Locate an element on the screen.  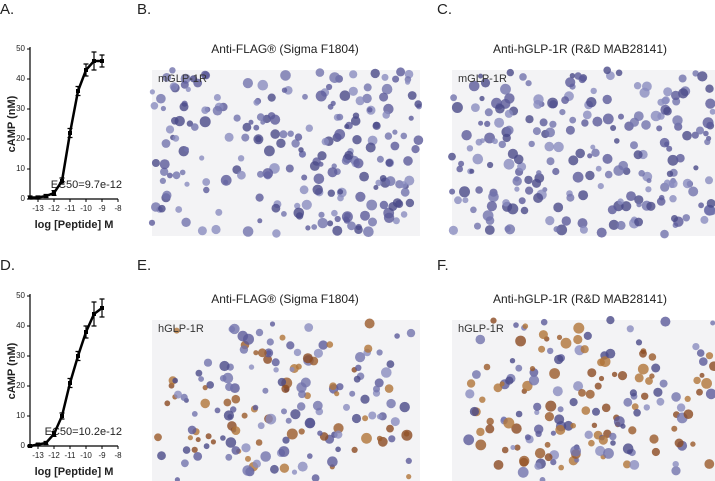
y-tick-label: 40 is located at coordinates (20, 325).